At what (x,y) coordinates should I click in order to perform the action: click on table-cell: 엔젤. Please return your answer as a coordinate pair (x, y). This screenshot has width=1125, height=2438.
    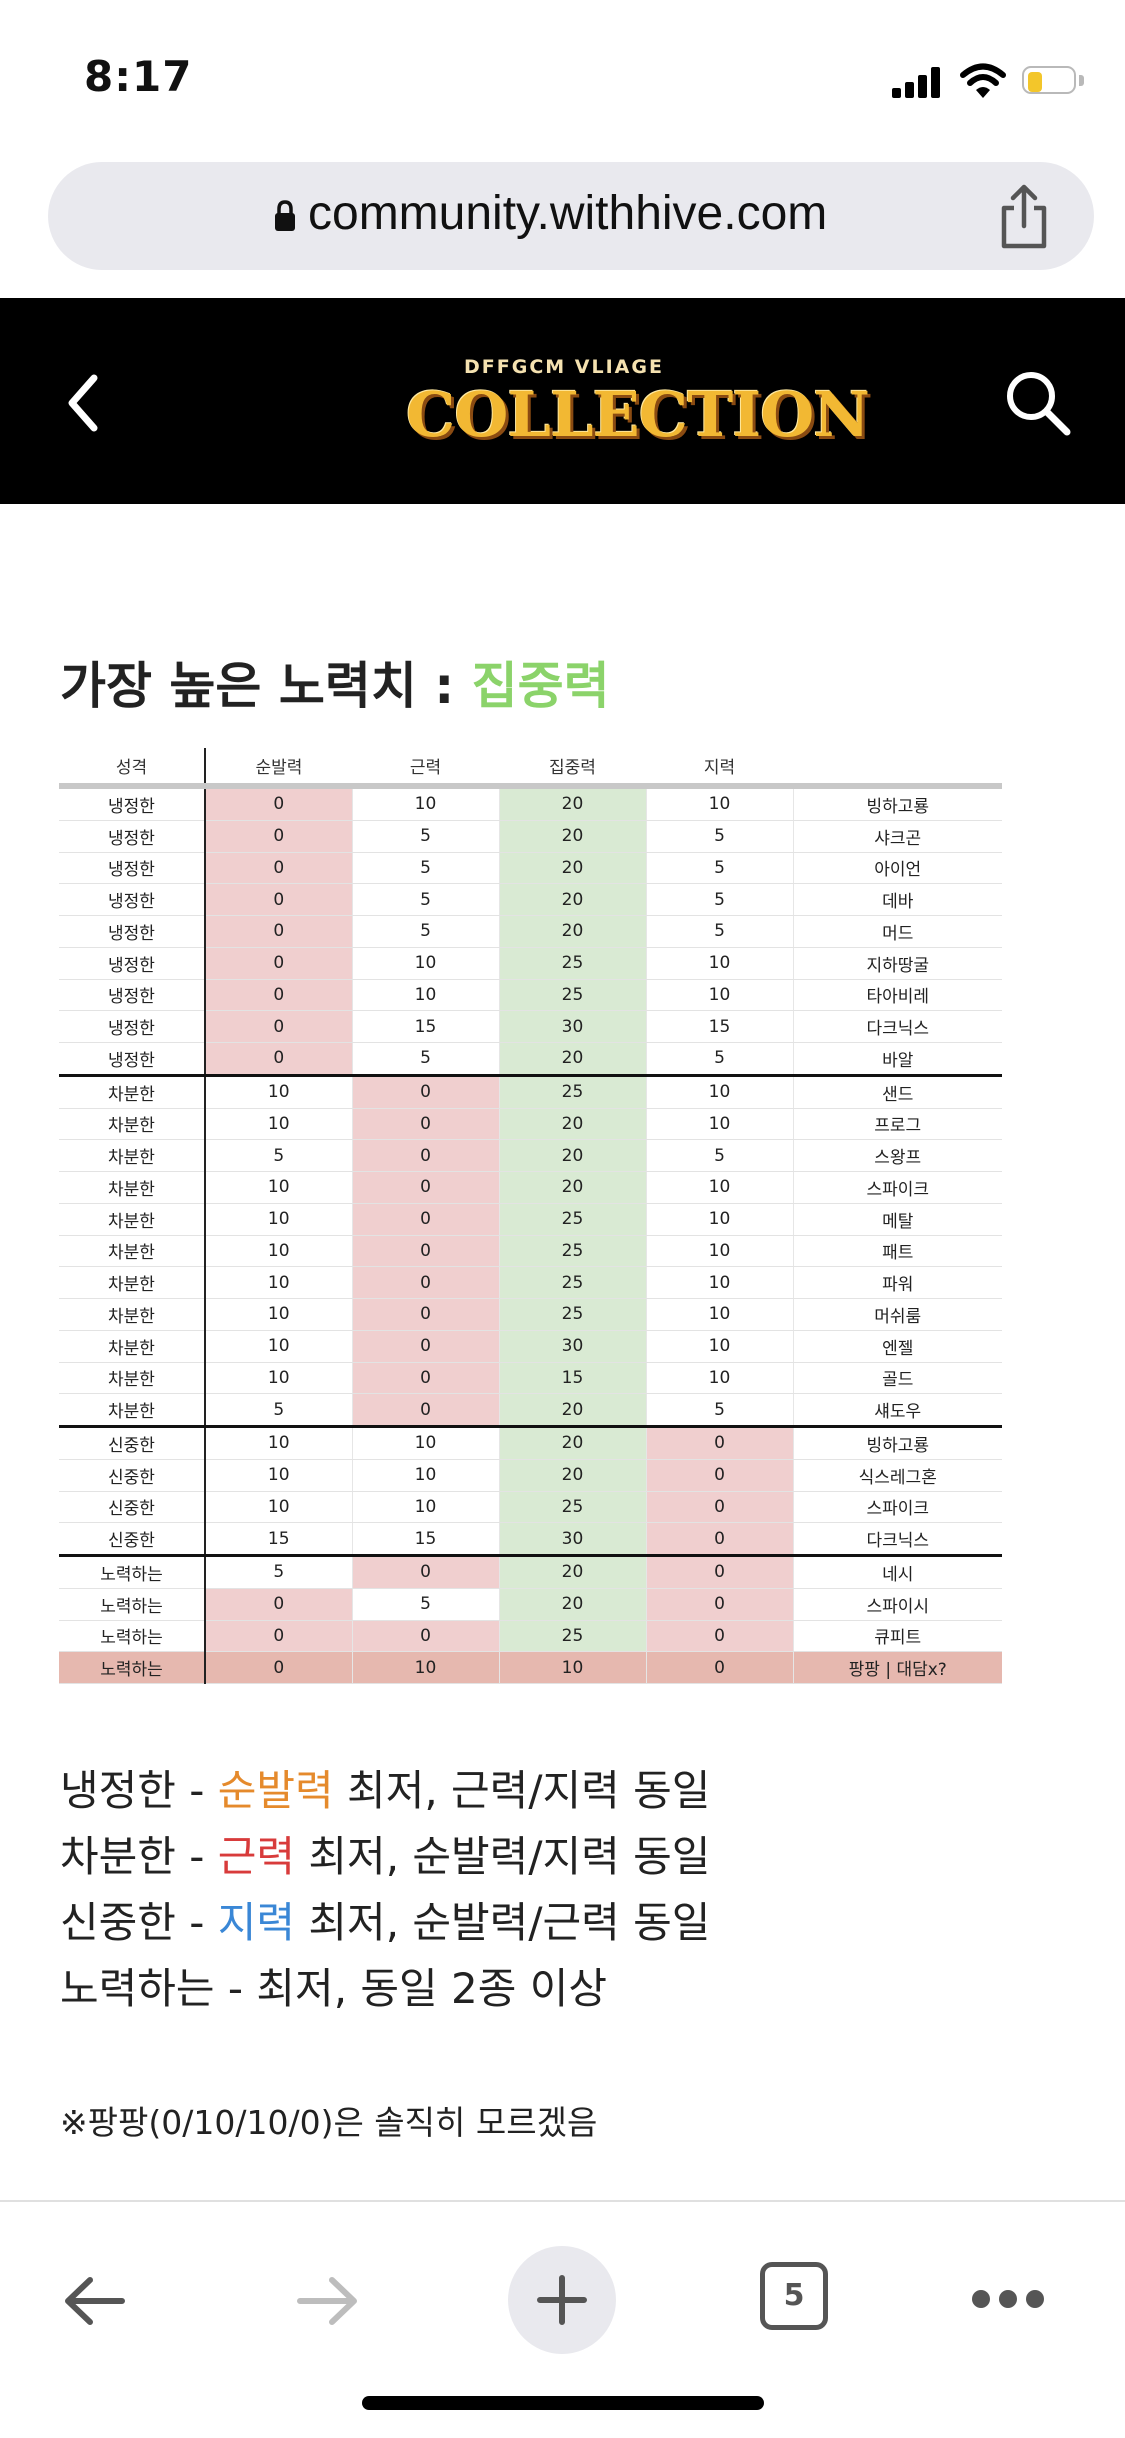
    Looking at the image, I should click on (897, 1346).